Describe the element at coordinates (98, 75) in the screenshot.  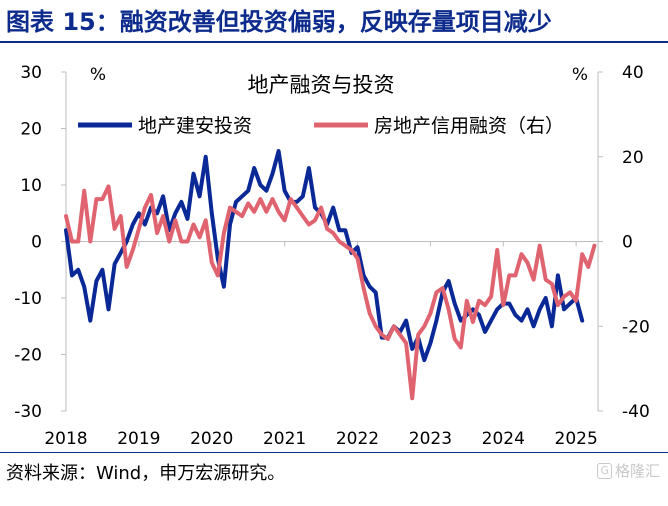
I see `left-axis-unit: %` at that location.